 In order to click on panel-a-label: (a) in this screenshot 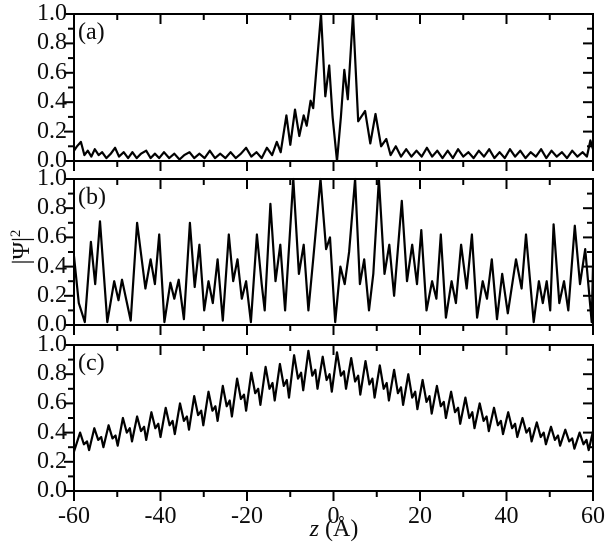, I will do `click(91, 32)`.